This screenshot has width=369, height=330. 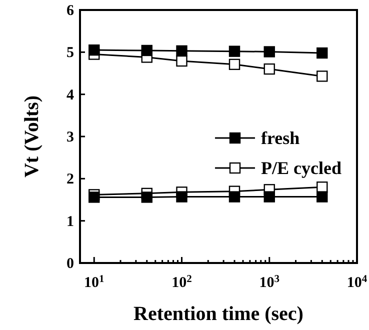 I want to click on y-tick-label: 0, so click(x=70, y=264).